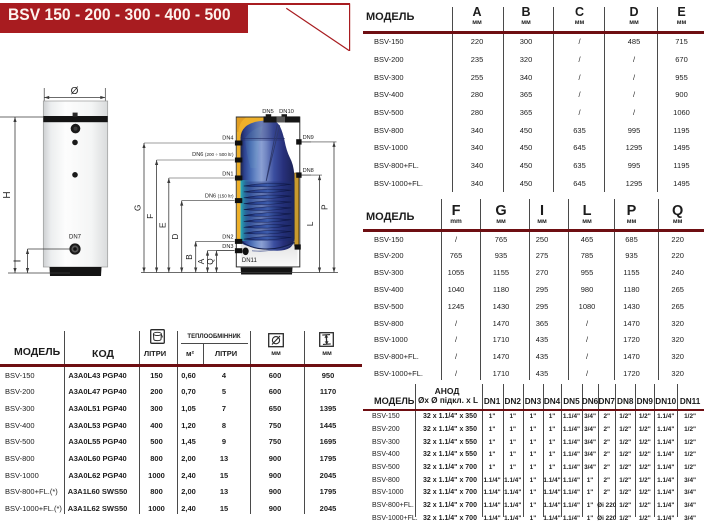 Image resolution: width=704 pixels, height=528 pixels. I want to click on svg-text: A, so click(201, 261).